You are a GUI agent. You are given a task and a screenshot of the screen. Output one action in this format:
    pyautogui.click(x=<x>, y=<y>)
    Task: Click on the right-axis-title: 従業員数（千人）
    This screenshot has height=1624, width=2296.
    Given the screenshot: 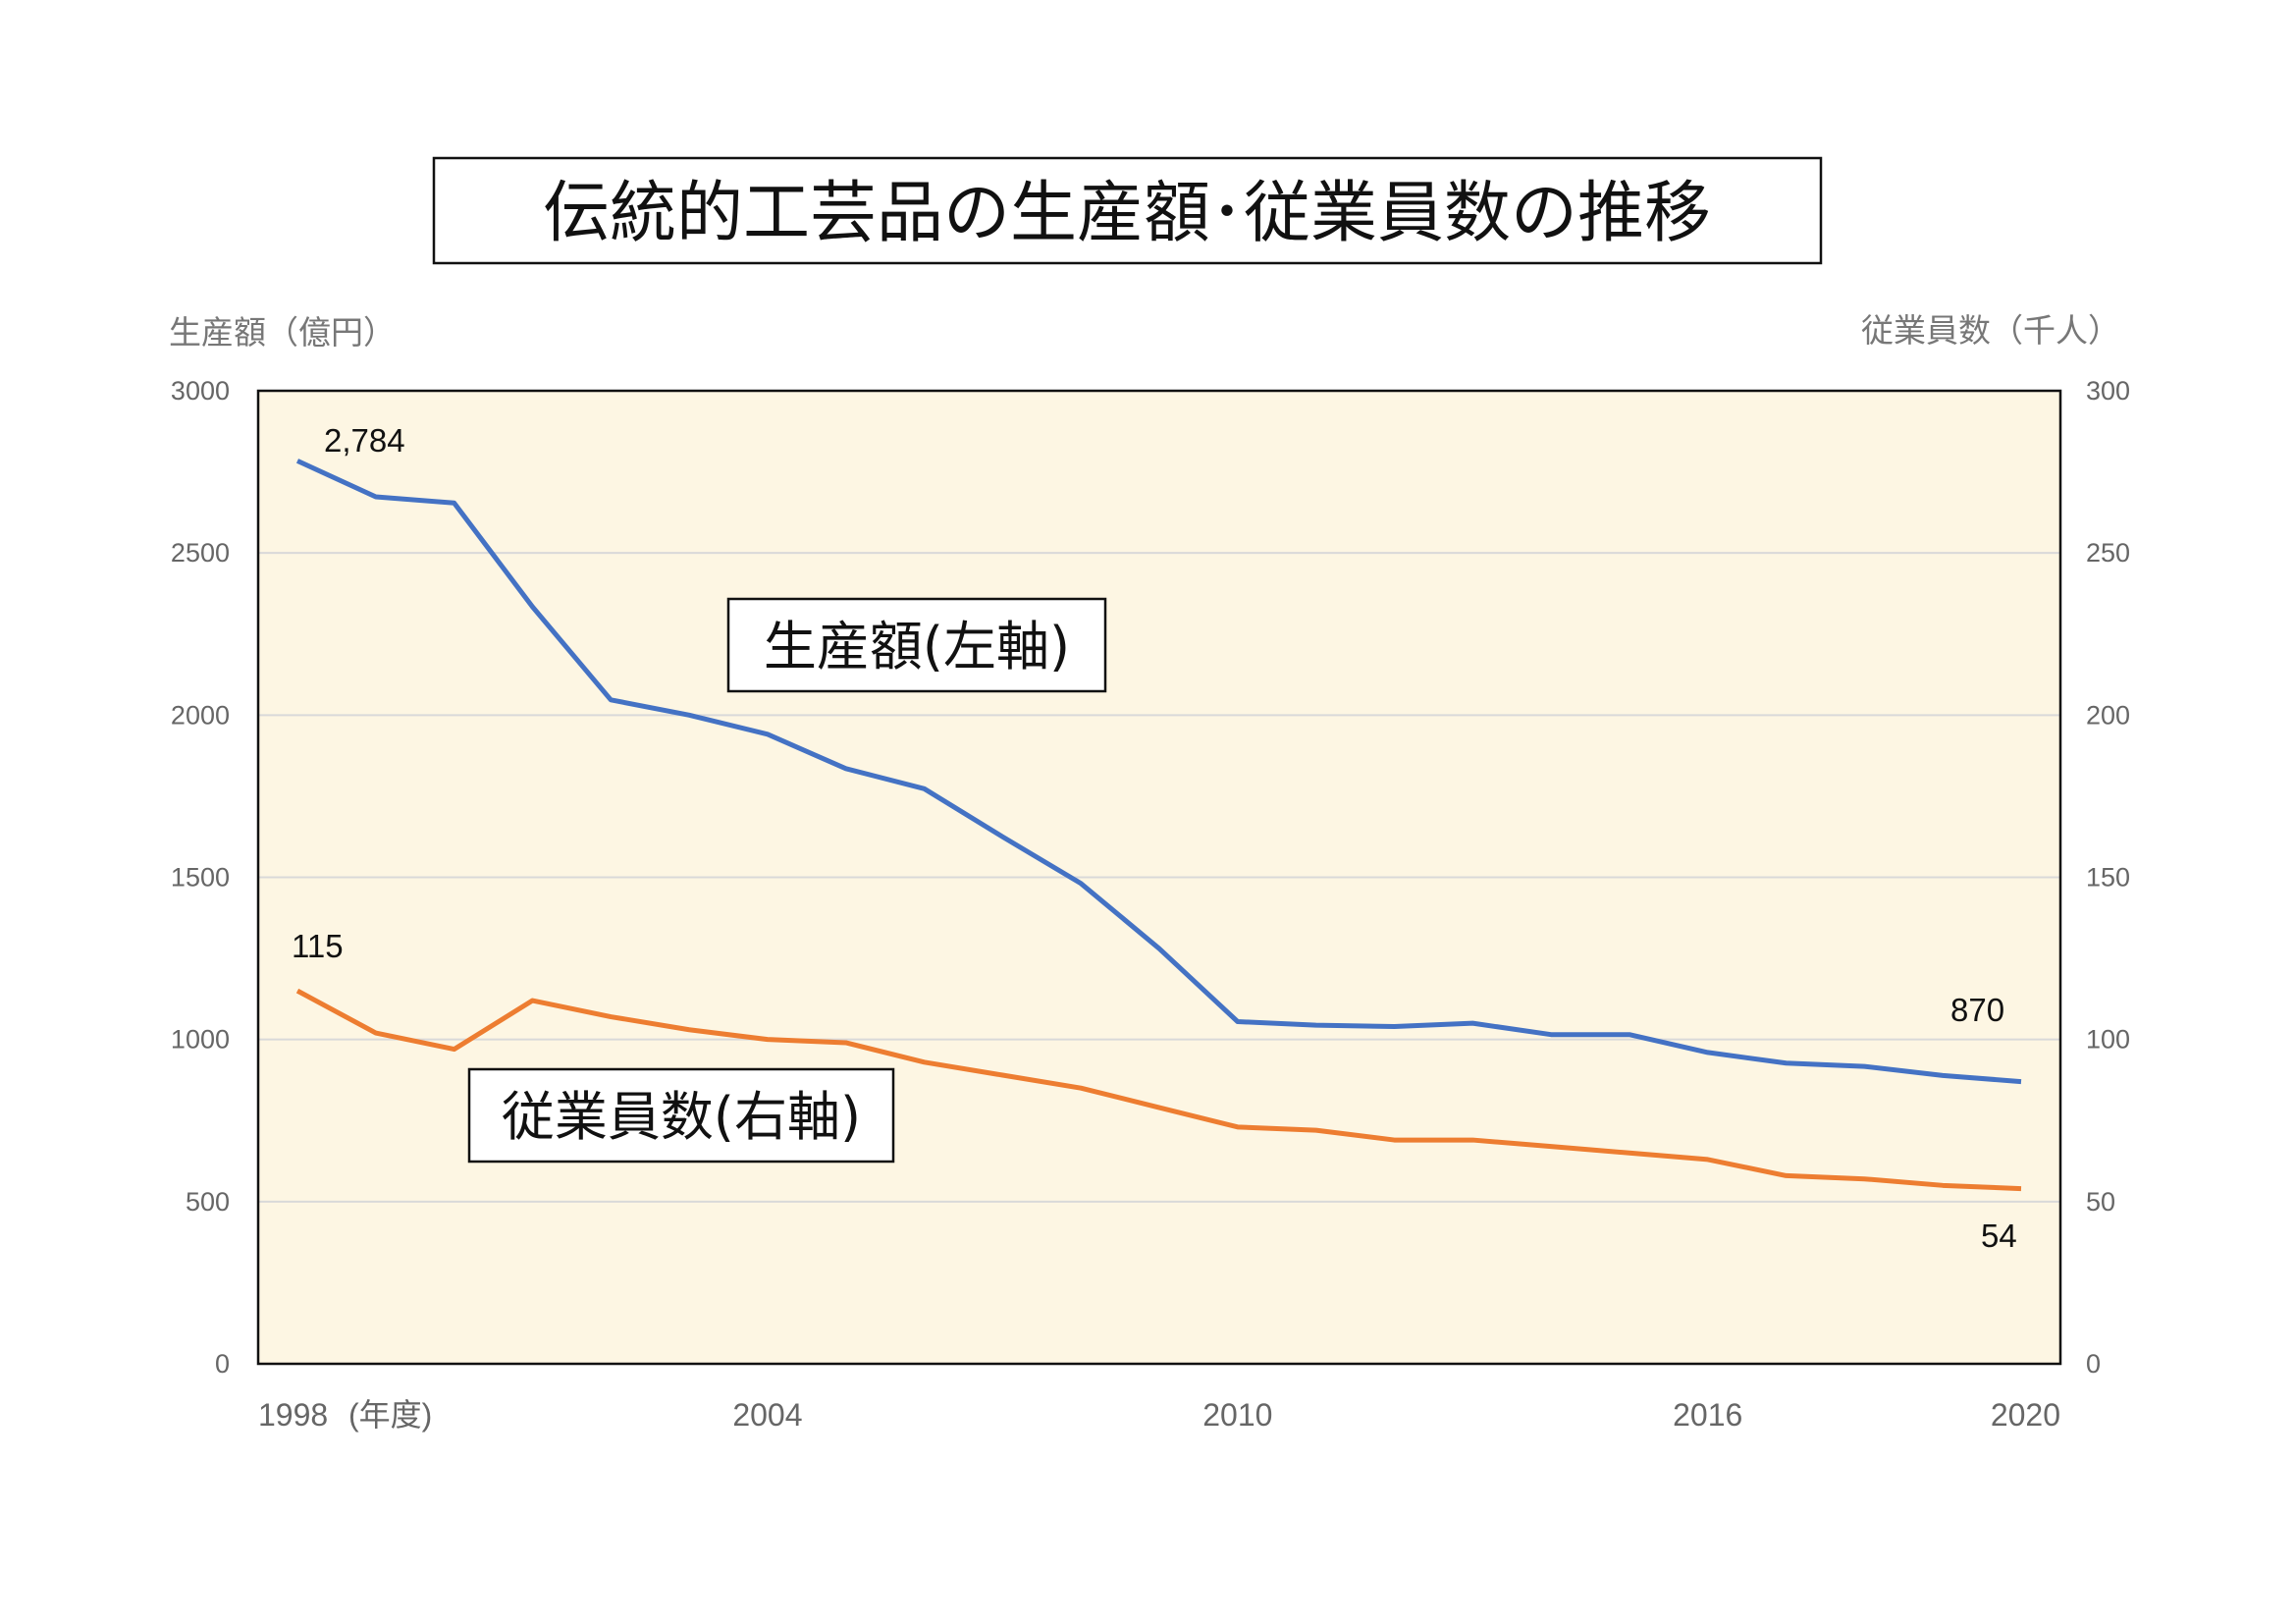 What is the action you would take?
    pyautogui.click(x=1990, y=330)
    